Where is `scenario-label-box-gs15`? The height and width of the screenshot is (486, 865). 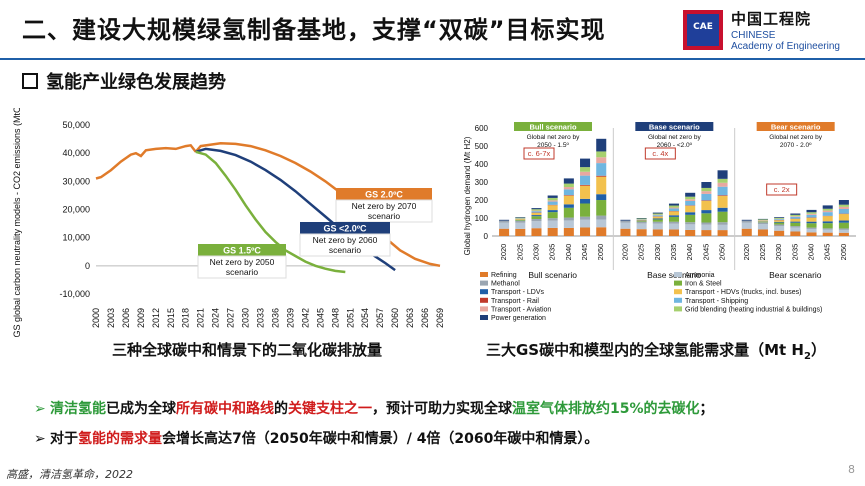
scenario-label-box-gs15 is located at coordinates (242, 267).